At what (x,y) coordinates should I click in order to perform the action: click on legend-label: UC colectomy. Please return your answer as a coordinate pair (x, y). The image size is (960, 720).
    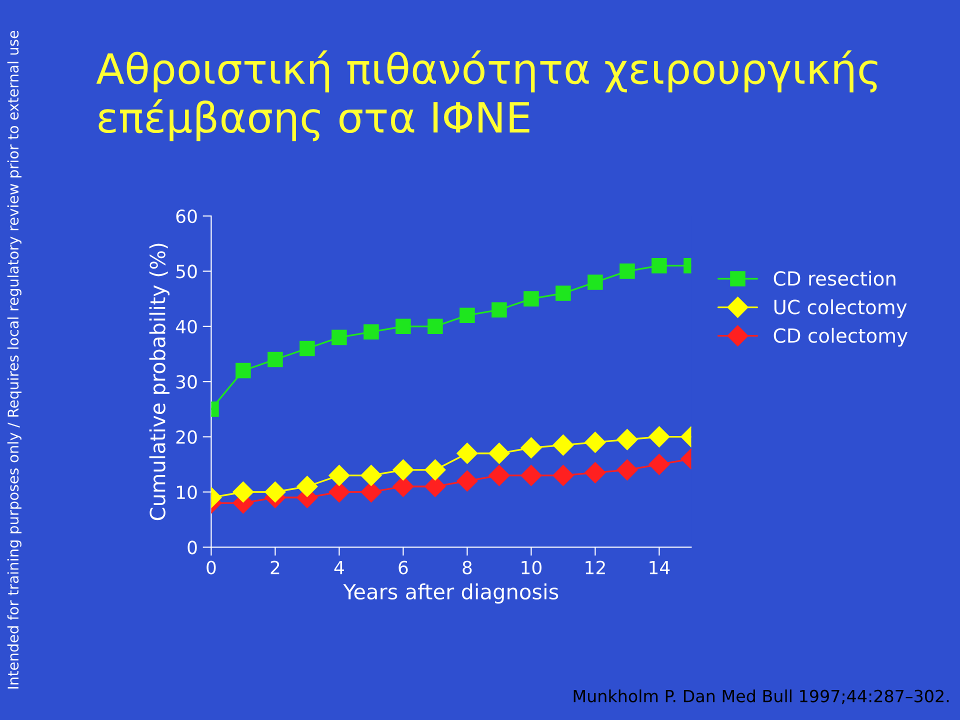
    Looking at the image, I should click on (840, 308).